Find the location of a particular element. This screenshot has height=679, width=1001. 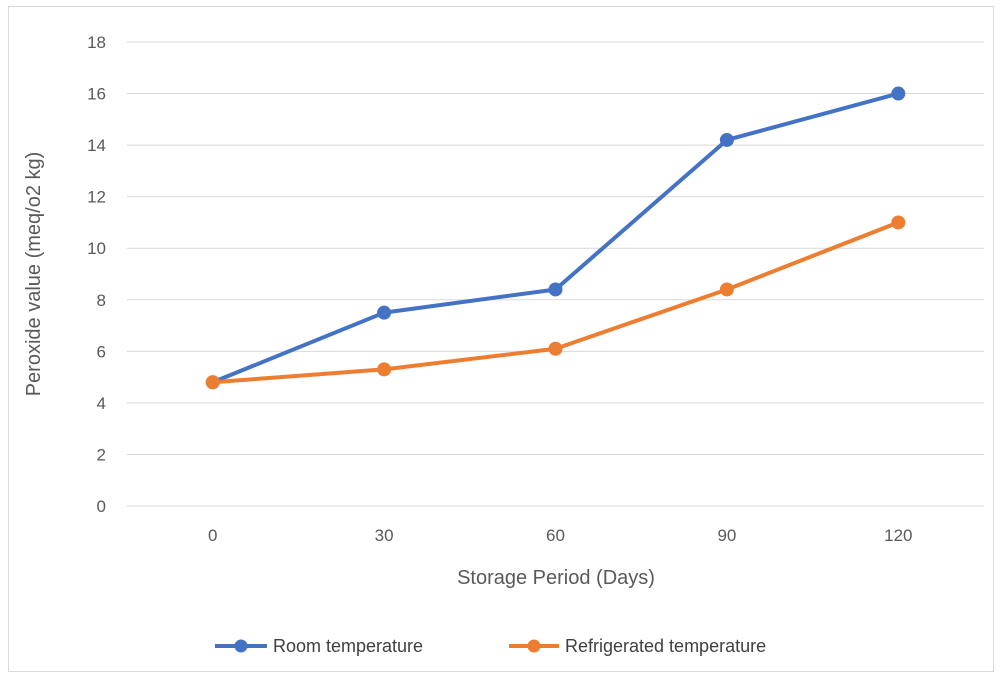

x-tick-label: 60 is located at coordinates (555, 535).